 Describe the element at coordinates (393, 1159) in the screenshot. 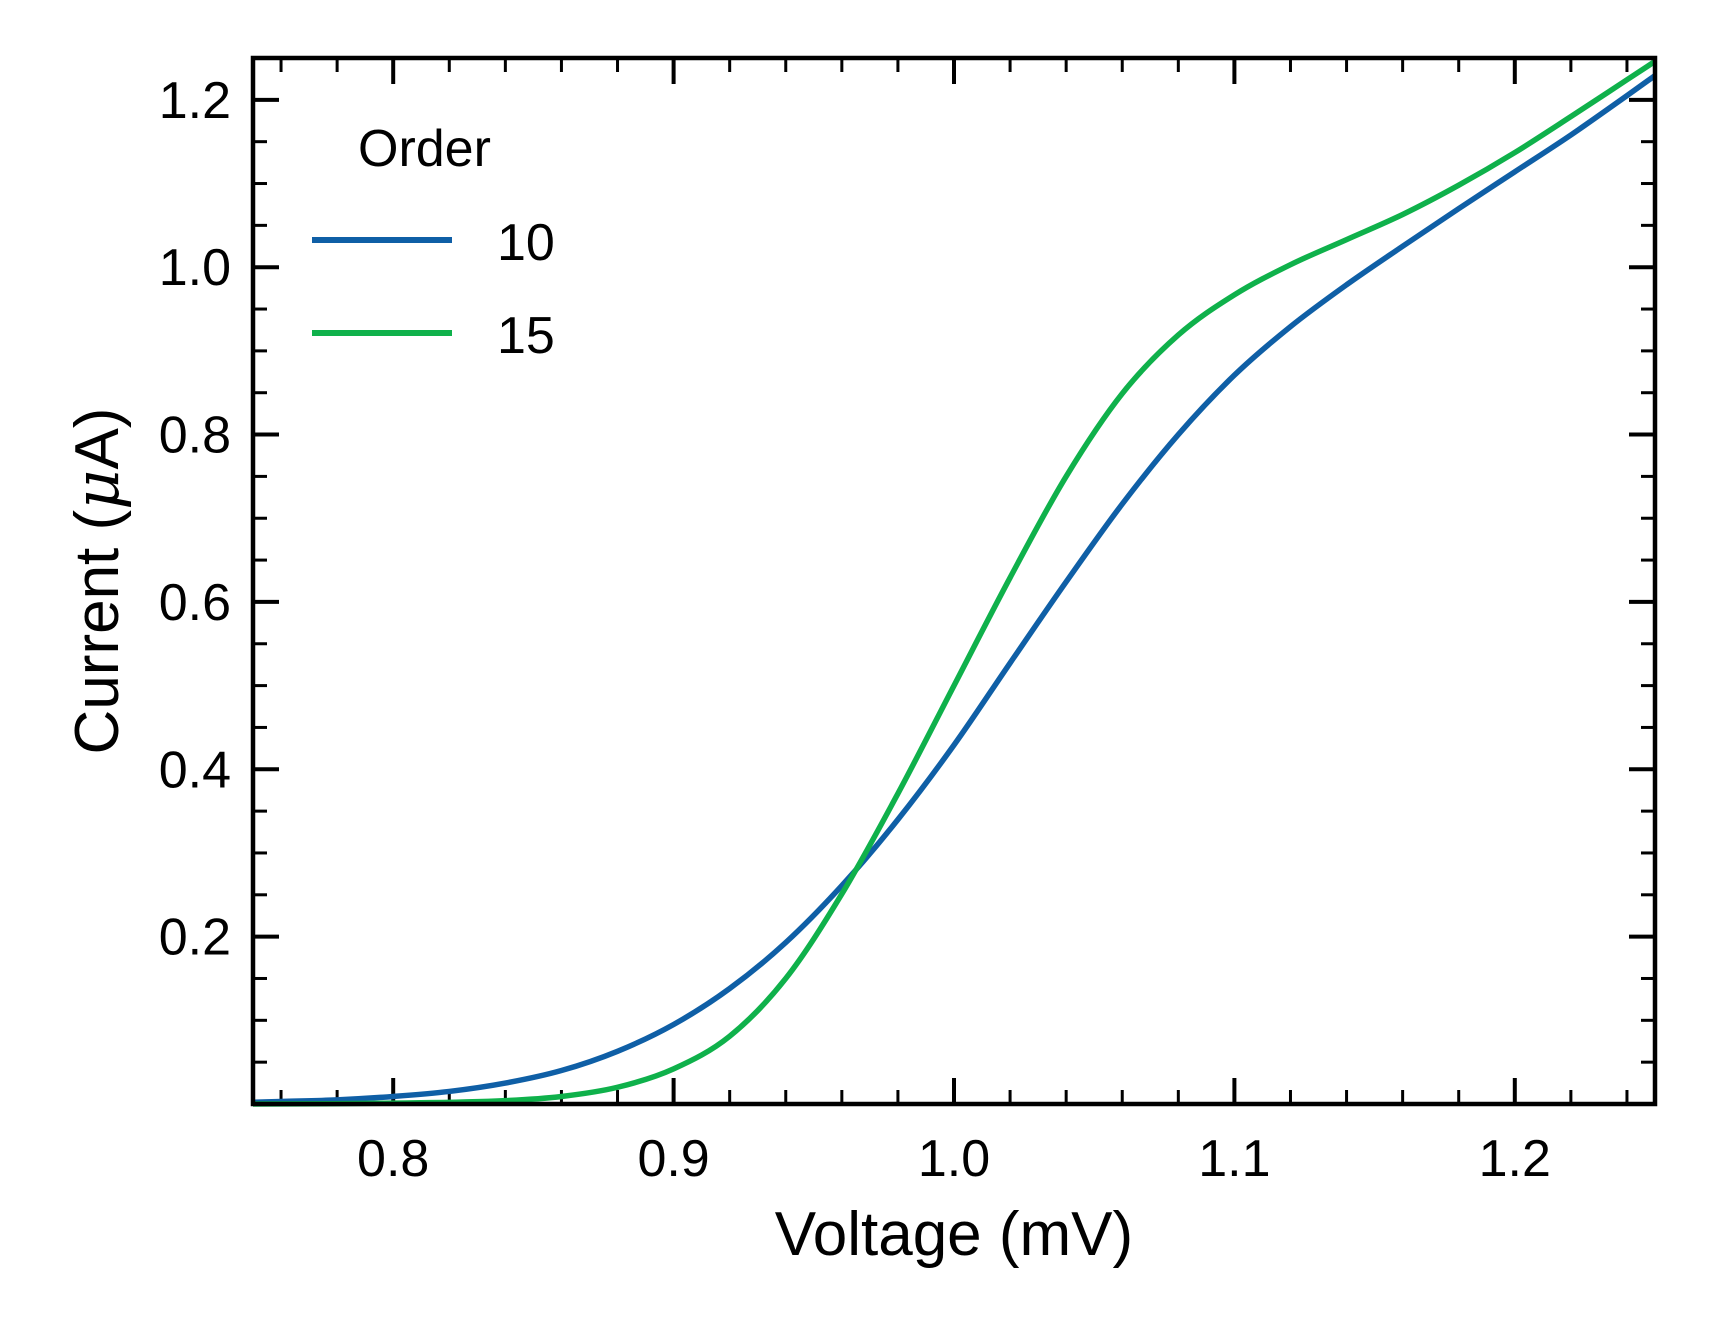

I see `x-tick-label: 0.8` at that location.